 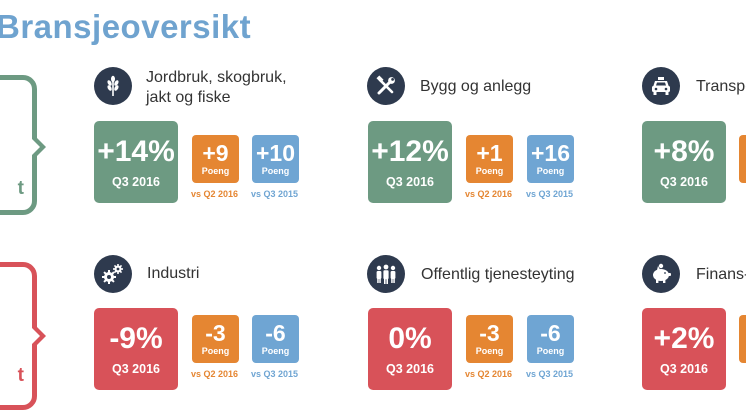 What do you see at coordinates (216, 87) in the screenshot?
I see `sector-name-jordbruk: Jordbruk, skogbruk, jakt og fiske` at bounding box center [216, 87].